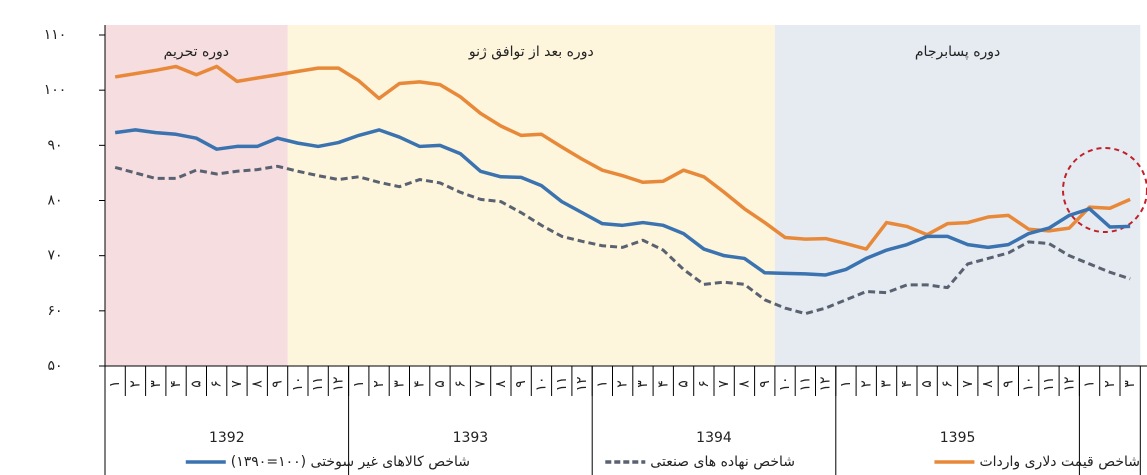 The height and width of the screenshot is (475, 1147). What do you see at coordinates (227, 438) in the screenshot?
I see `group-label: 1392` at bounding box center [227, 438].